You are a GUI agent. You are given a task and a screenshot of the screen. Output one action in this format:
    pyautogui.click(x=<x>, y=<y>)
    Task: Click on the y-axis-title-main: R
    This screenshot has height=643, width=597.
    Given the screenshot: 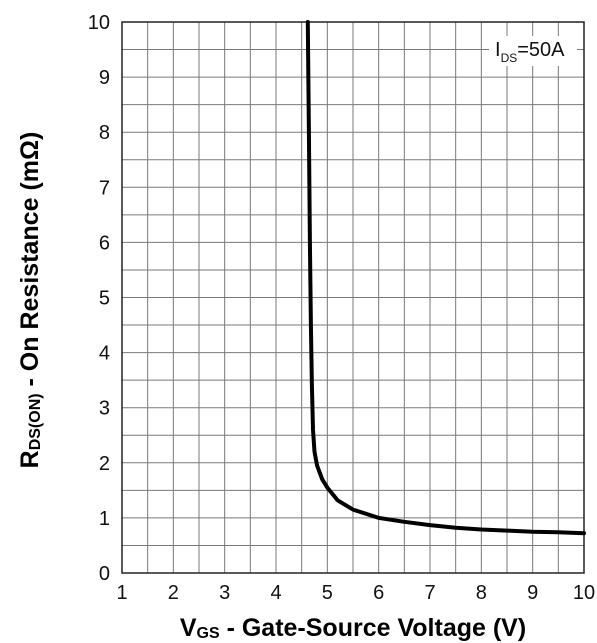 What is the action you would take?
    pyautogui.click(x=30, y=459)
    